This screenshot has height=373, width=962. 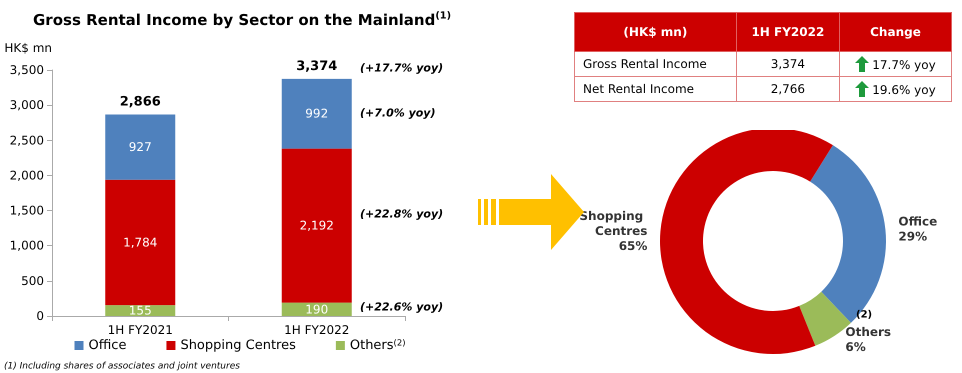 What do you see at coordinates (107, 345) in the screenshot?
I see `legend-label: Office` at bounding box center [107, 345].